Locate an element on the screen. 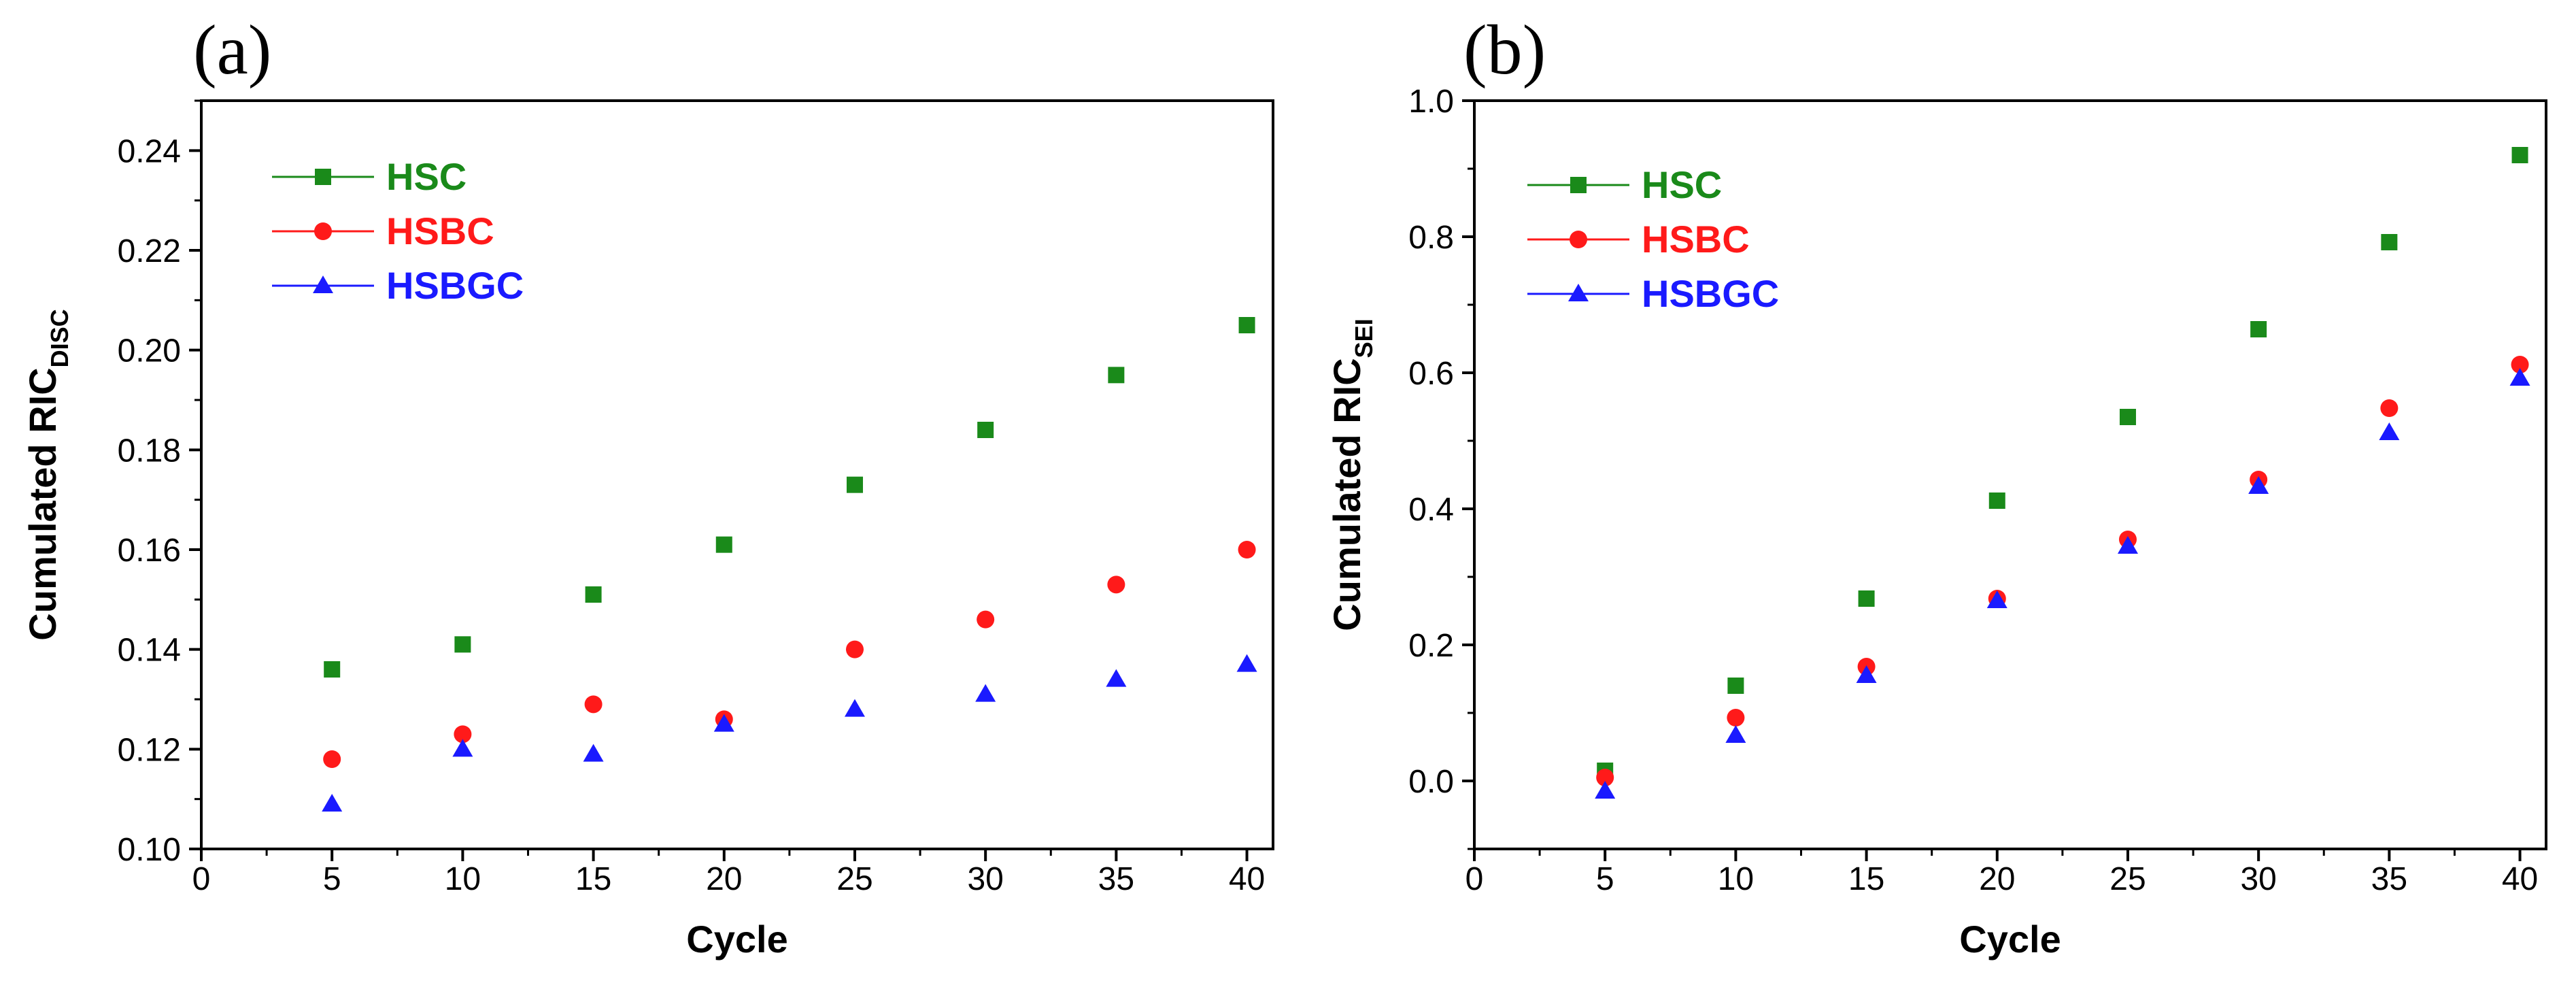 Image resolution: width=2576 pixels, height=985 pixels. y-tick-label: 0.0 is located at coordinates (1431, 782).